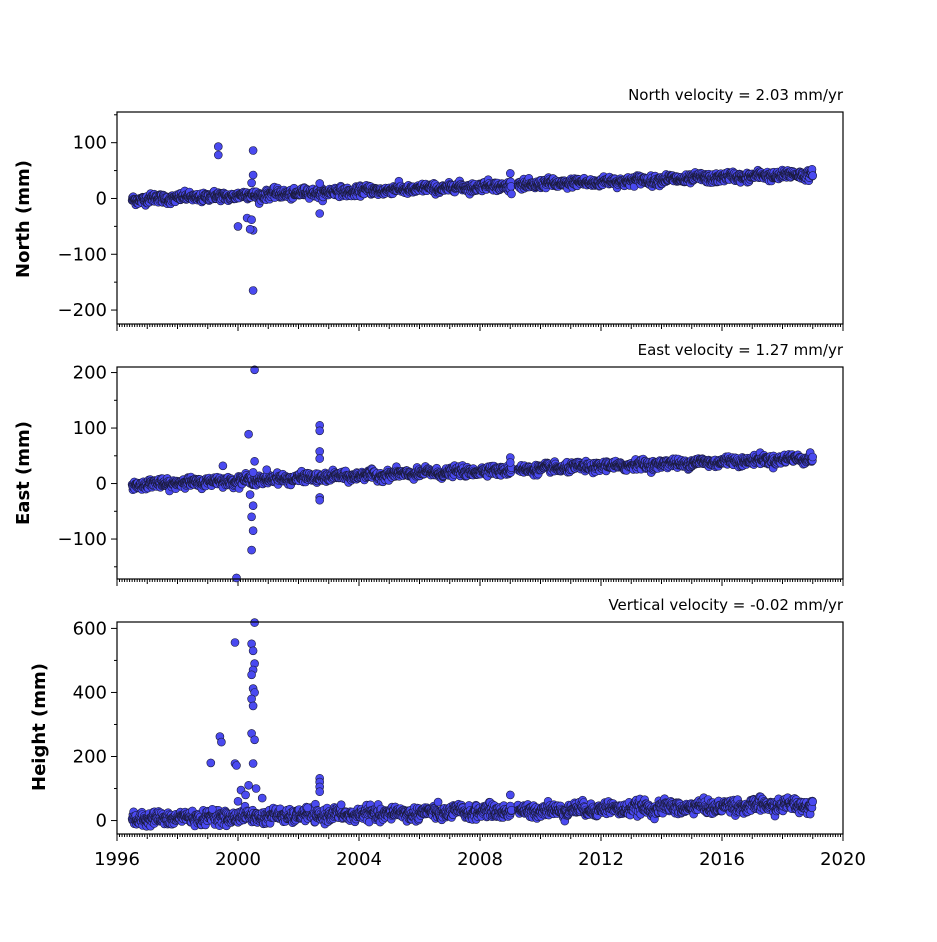 This screenshot has width=937, height=942. I want to click on vertical-velocity-title: Vertical velocity = -0.02 mm/yr, so click(725, 605).